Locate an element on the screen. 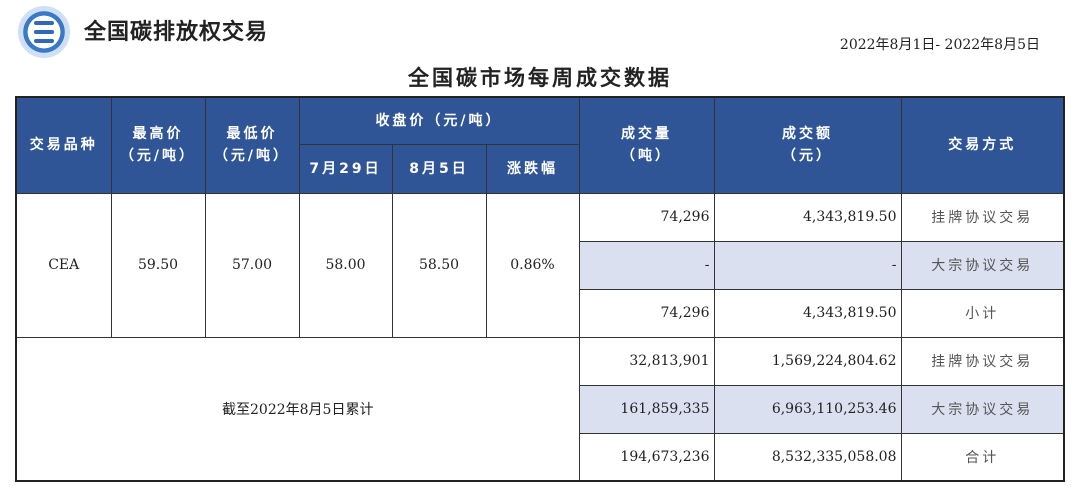 The image size is (1080, 490). col-mode: 交易方式 is located at coordinates (982, 145).